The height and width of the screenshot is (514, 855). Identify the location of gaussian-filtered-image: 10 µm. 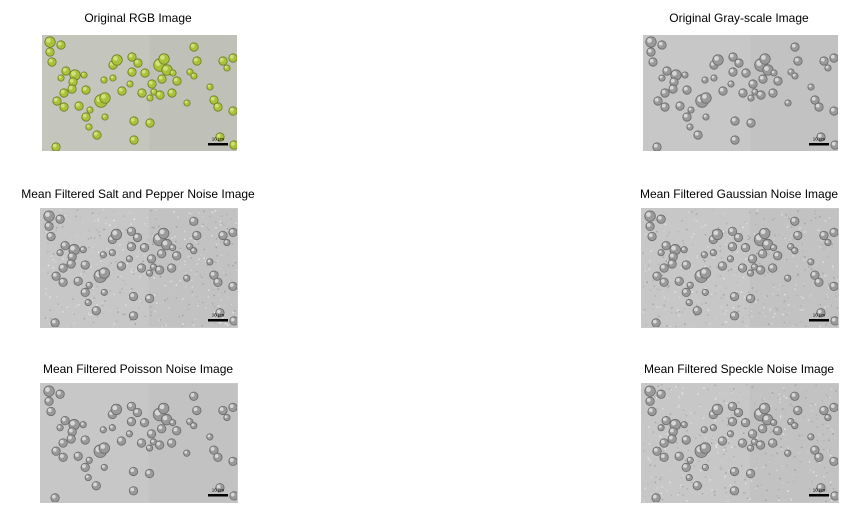
(740, 268).